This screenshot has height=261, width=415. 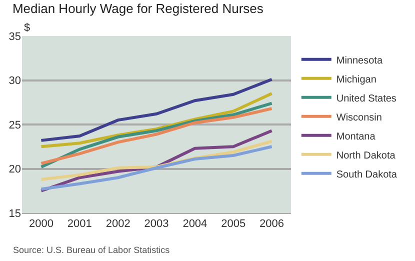 I want to click on x-tick-label: 2003, so click(x=156, y=224).